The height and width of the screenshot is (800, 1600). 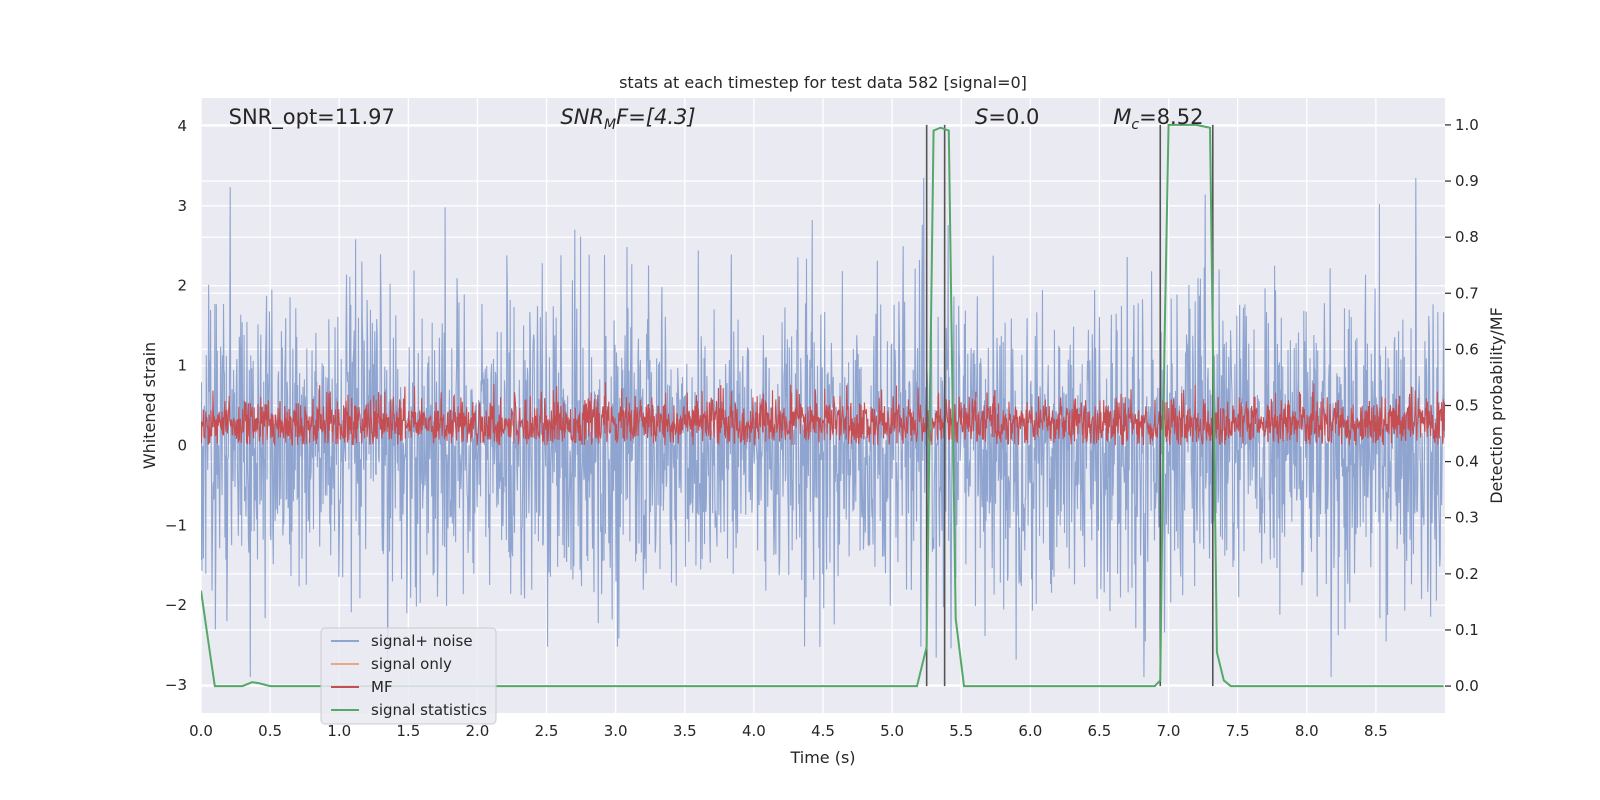 I want to click on y2-tick-label: 0.3, so click(x=1467, y=518).